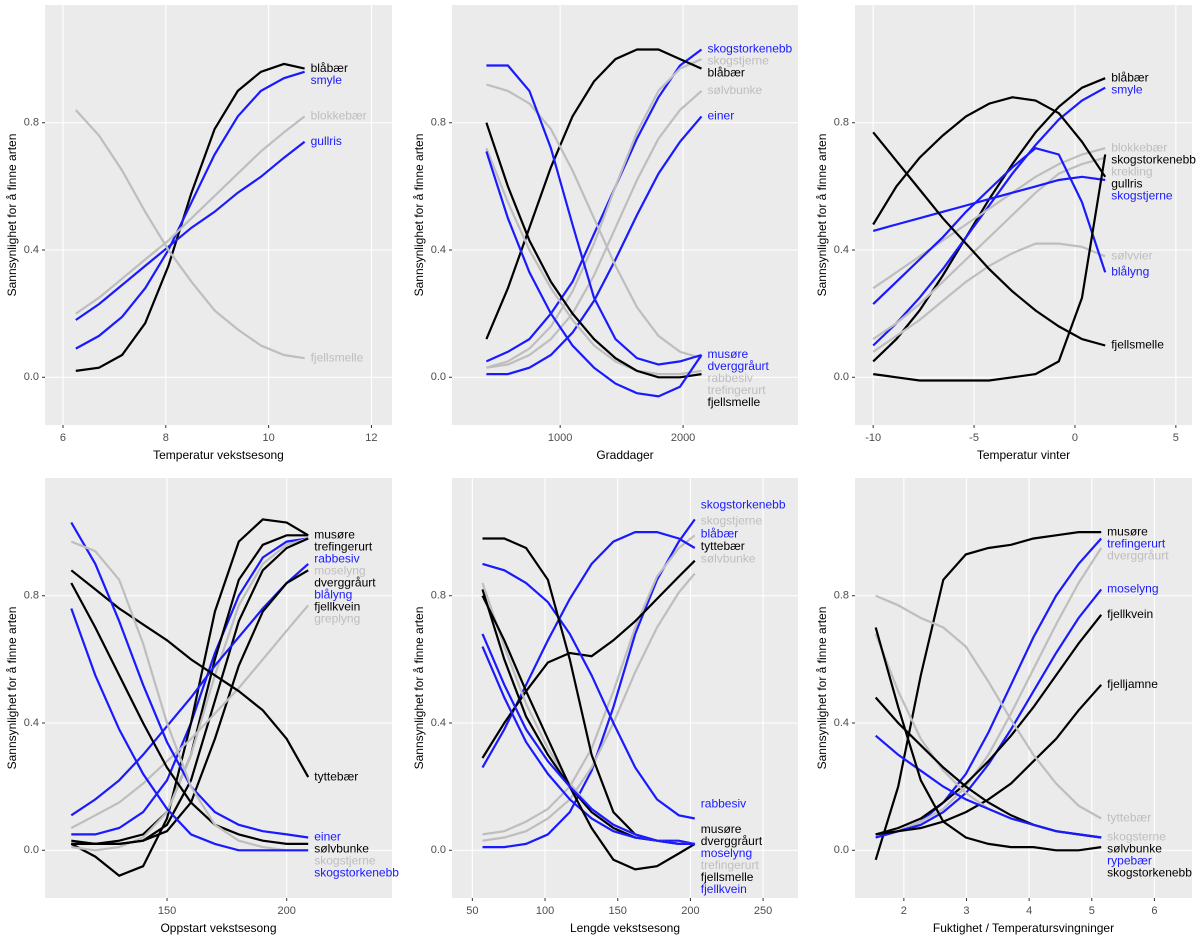 This screenshot has width=1198, height=938. What do you see at coordinates (1029, 911) in the screenshot?
I see `x-tick-label: 4` at bounding box center [1029, 911].